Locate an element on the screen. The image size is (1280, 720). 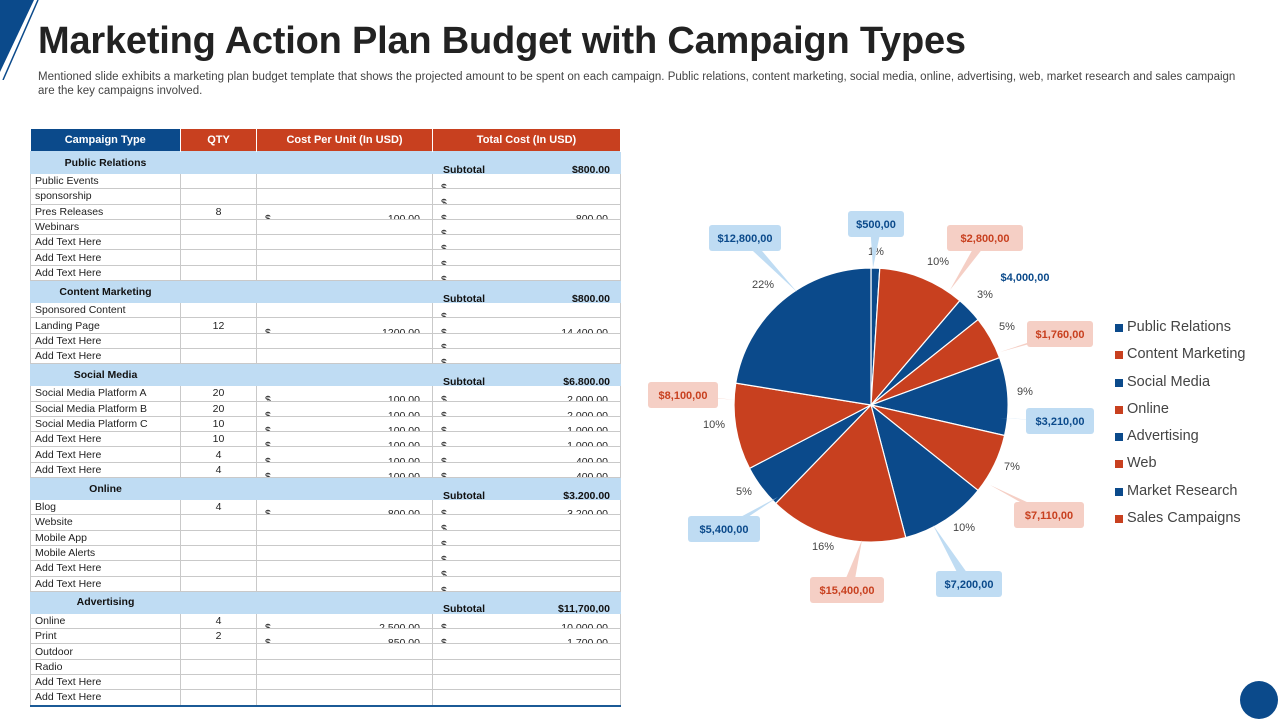
callout-tail is located at coordinates (954, 554).